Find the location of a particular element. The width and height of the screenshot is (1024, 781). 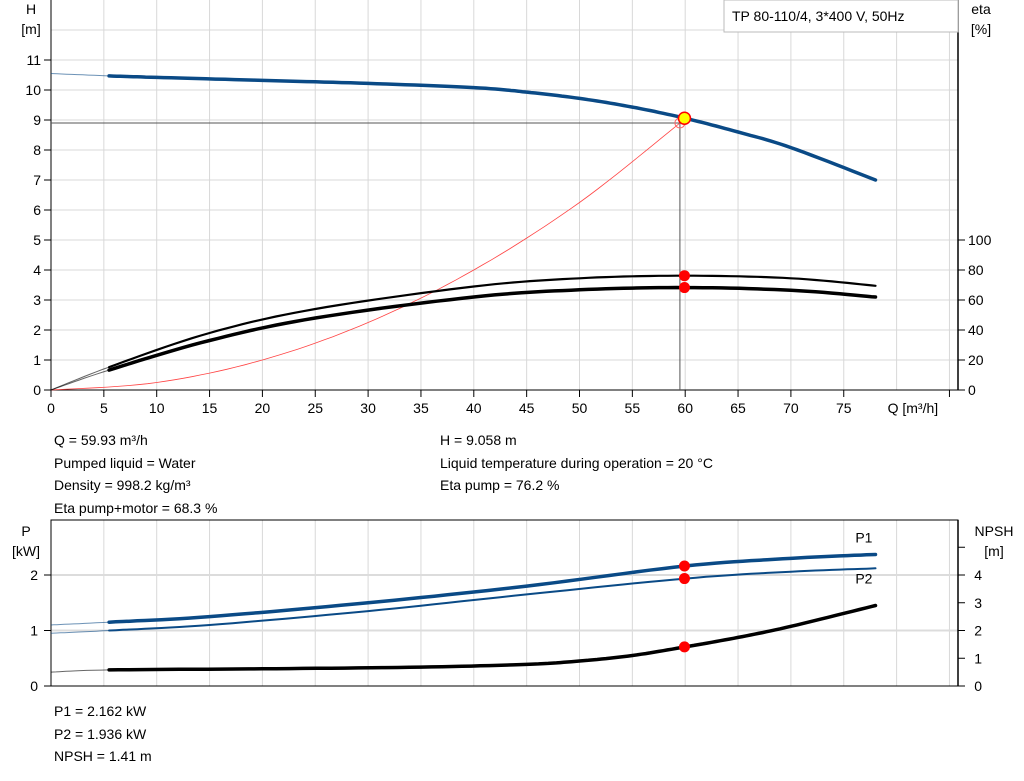

x-tick-label: 70 is located at coordinates (791, 408).